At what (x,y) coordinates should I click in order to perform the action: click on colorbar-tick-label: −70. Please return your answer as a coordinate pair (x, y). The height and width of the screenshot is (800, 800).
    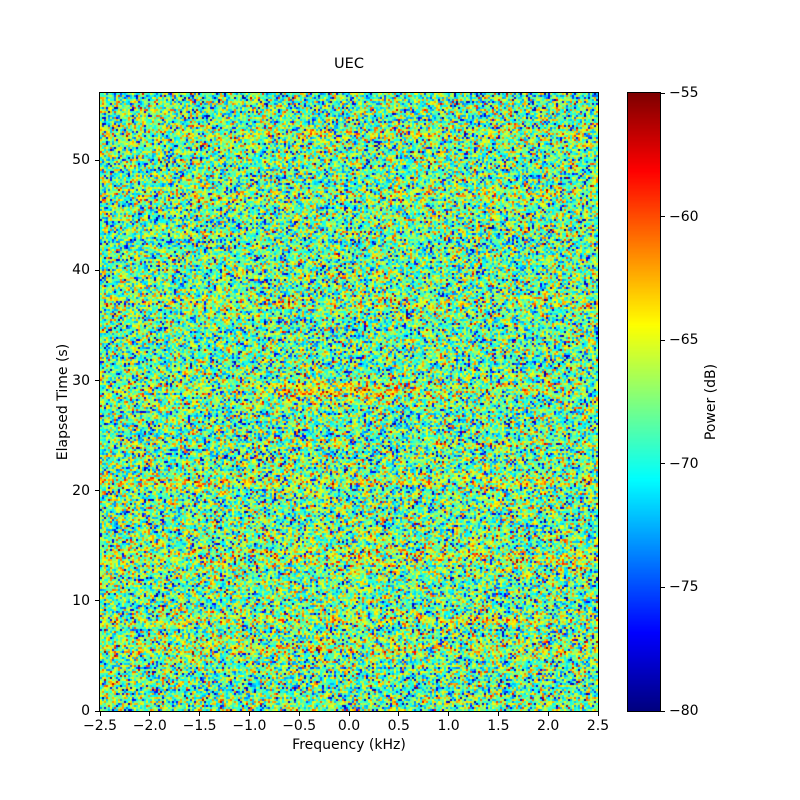
    Looking at the image, I should click on (684, 463).